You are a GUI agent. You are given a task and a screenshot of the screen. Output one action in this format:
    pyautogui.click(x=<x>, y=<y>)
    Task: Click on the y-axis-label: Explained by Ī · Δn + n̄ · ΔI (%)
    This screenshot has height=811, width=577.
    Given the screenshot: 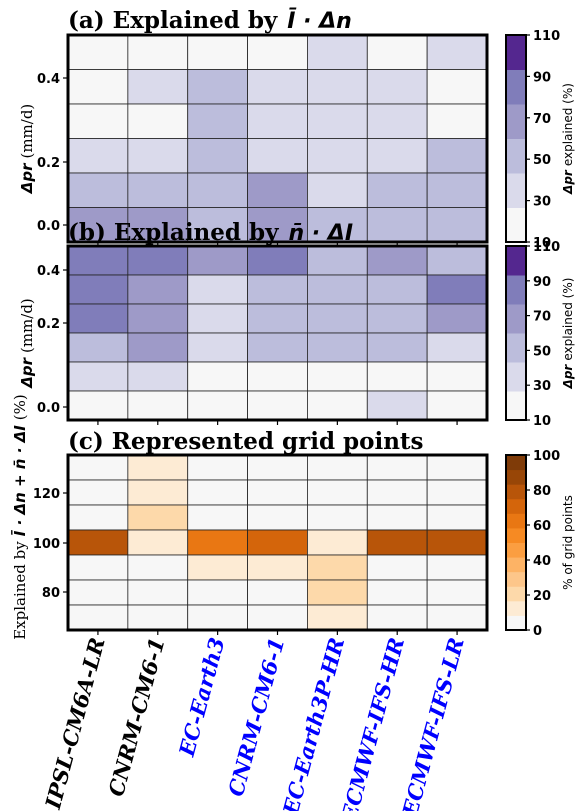 What is the action you would take?
    pyautogui.click(x=19, y=517)
    